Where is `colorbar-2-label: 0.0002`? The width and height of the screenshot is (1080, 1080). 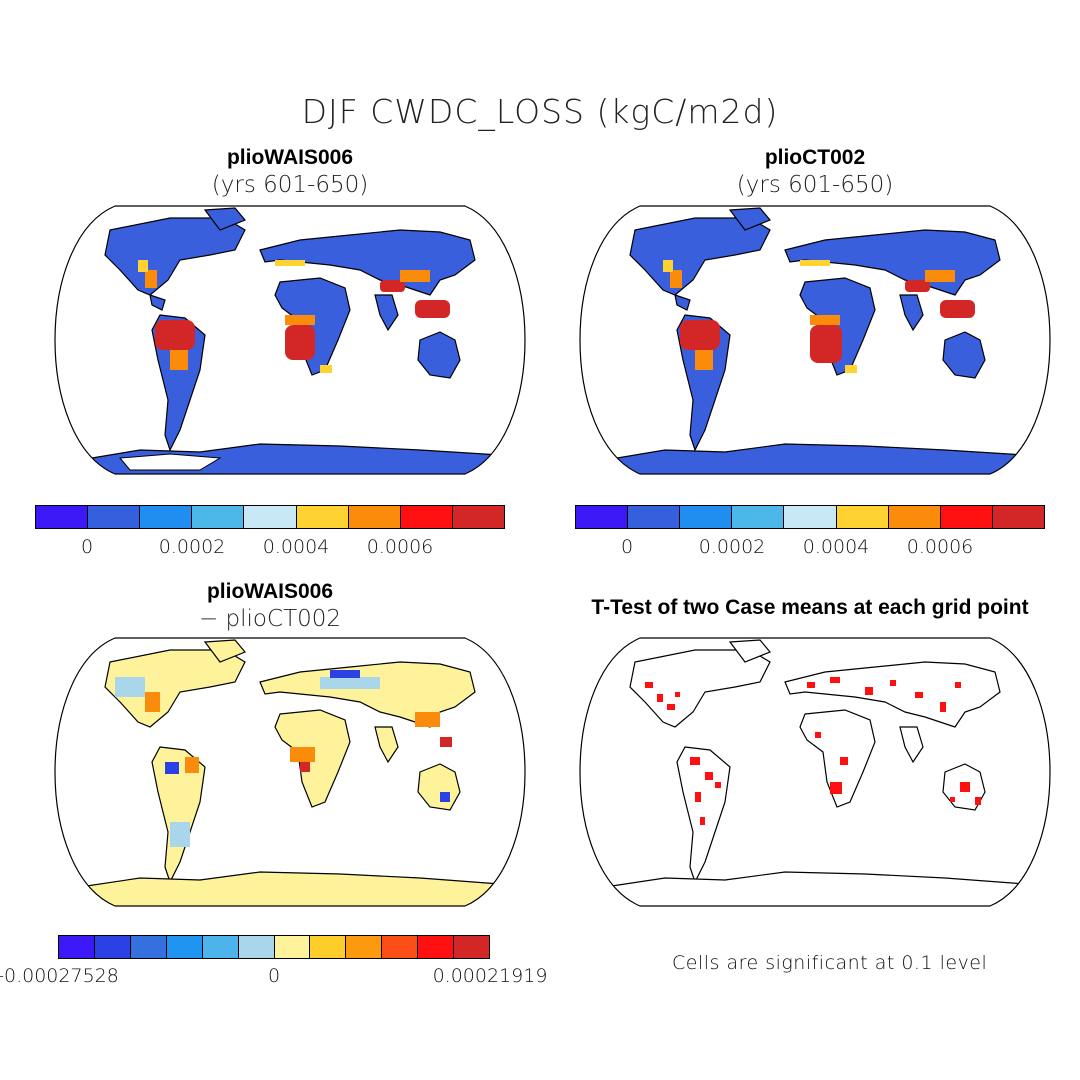 colorbar-2-label: 0.0002 is located at coordinates (732, 547).